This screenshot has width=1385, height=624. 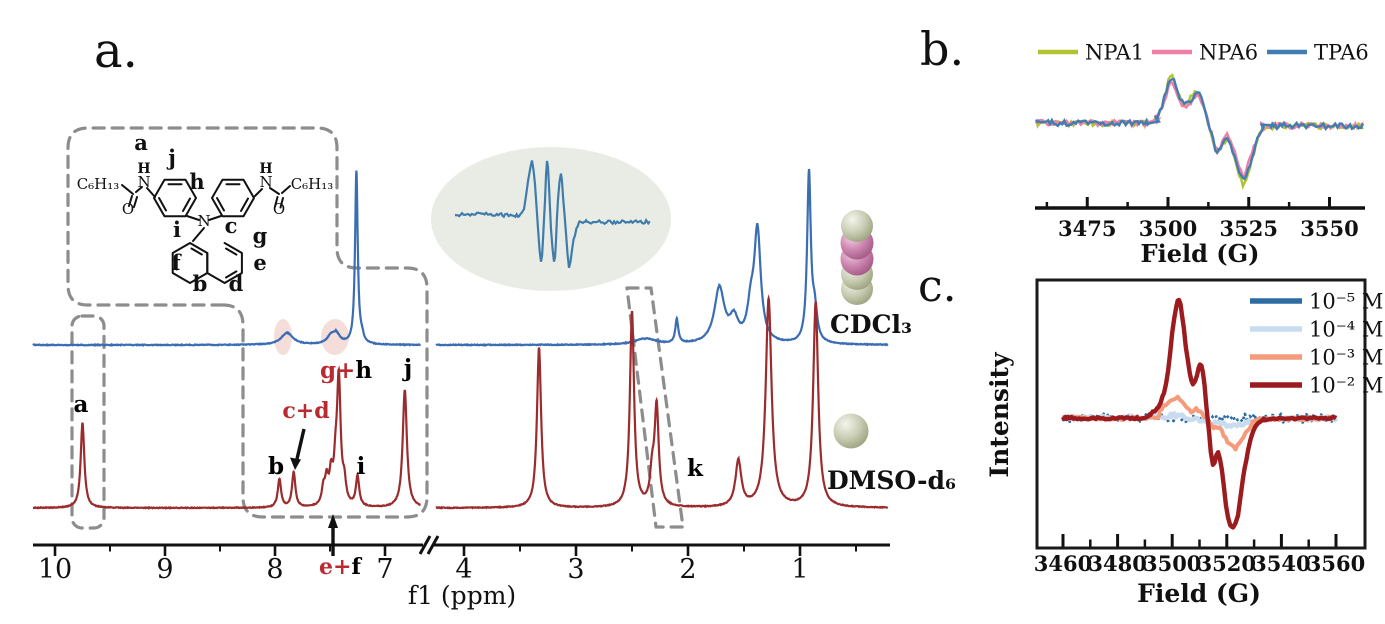 What do you see at coordinates (687, 569) in the screenshot?
I see `ppm-tick-label: 2` at bounding box center [687, 569].